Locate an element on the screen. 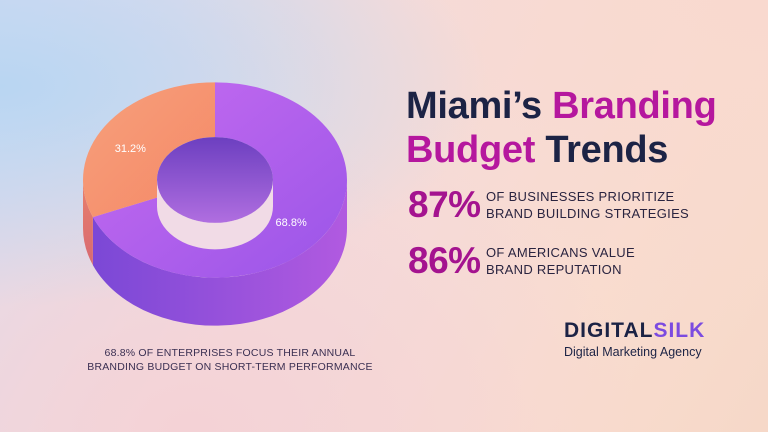  brand-name-part-1: DIGITAL is located at coordinates (609, 330).